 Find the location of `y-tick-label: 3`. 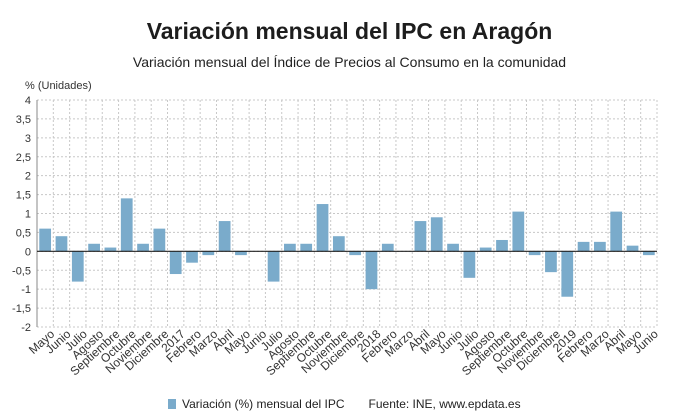

y-tick-label: 3 is located at coordinates (28, 139).